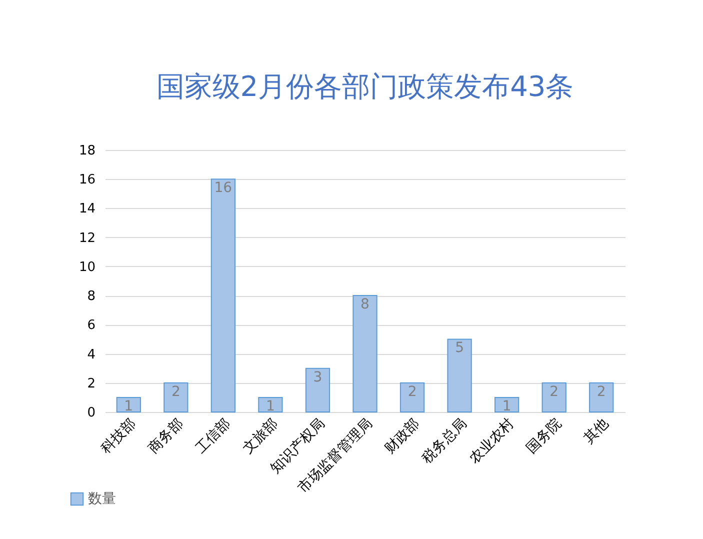 The width and height of the screenshot is (703, 539). What do you see at coordinates (91, 354) in the screenshot?
I see `y-tick-label: 4` at bounding box center [91, 354].